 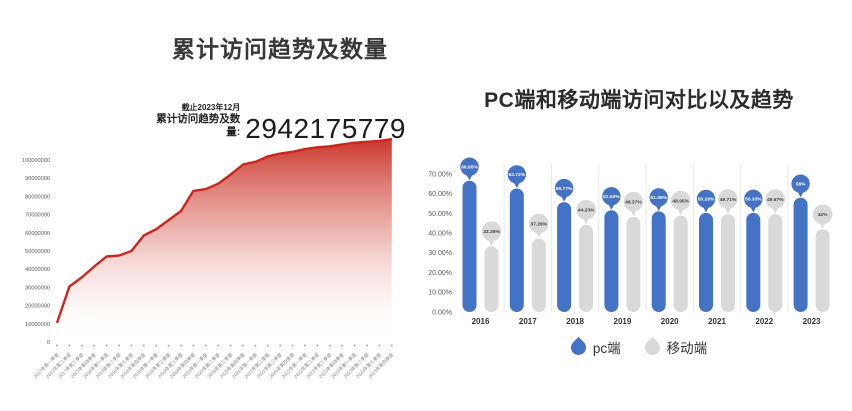 I want to click on balloon-value-label: 44.23%, so click(x=586, y=211).